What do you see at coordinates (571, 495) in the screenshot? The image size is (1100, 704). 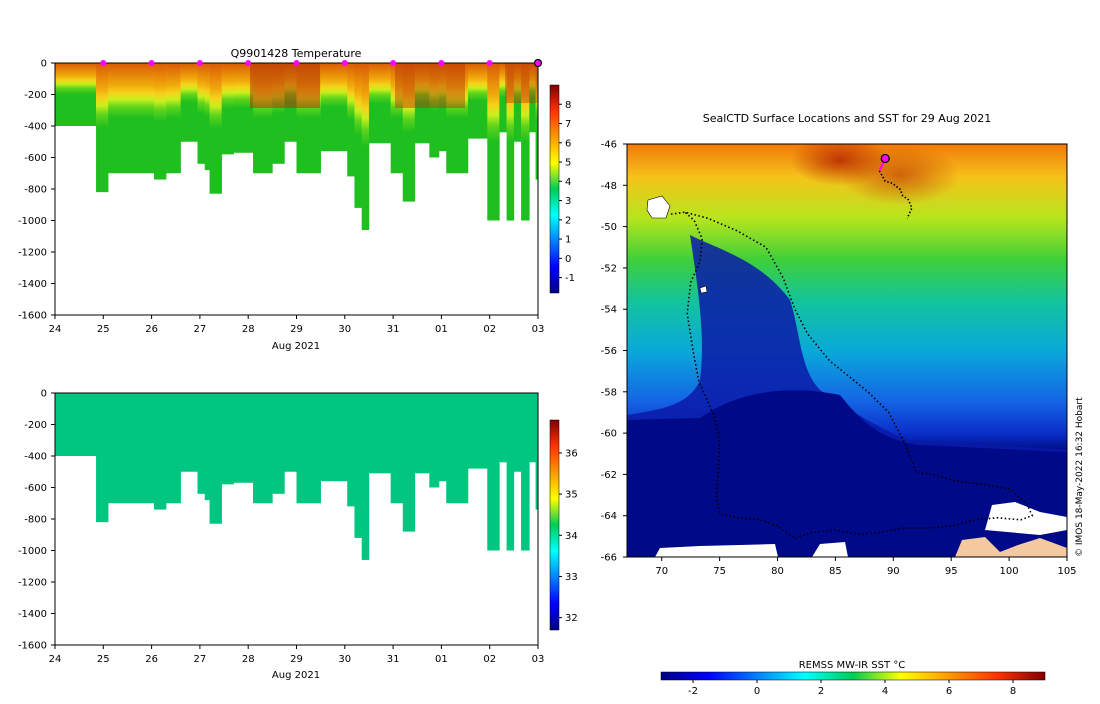 I see `colorbar-tick-label: 35` at bounding box center [571, 495].